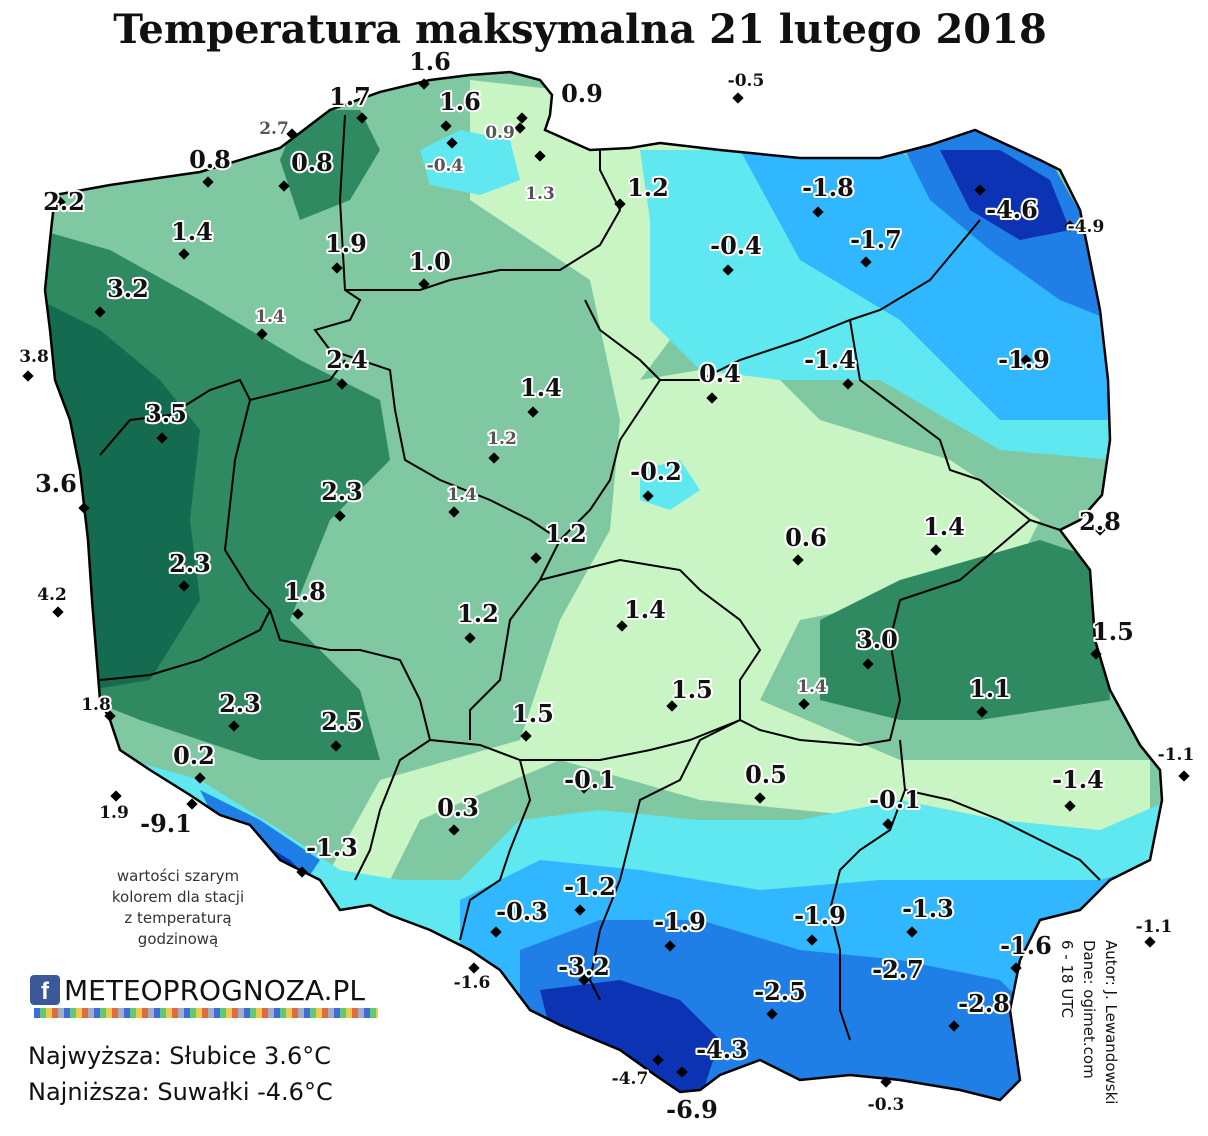  What do you see at coordinates (114, 813) in the screenshot?
I see `station-temperature-label: 1.9` at bounding box center [114, 813].